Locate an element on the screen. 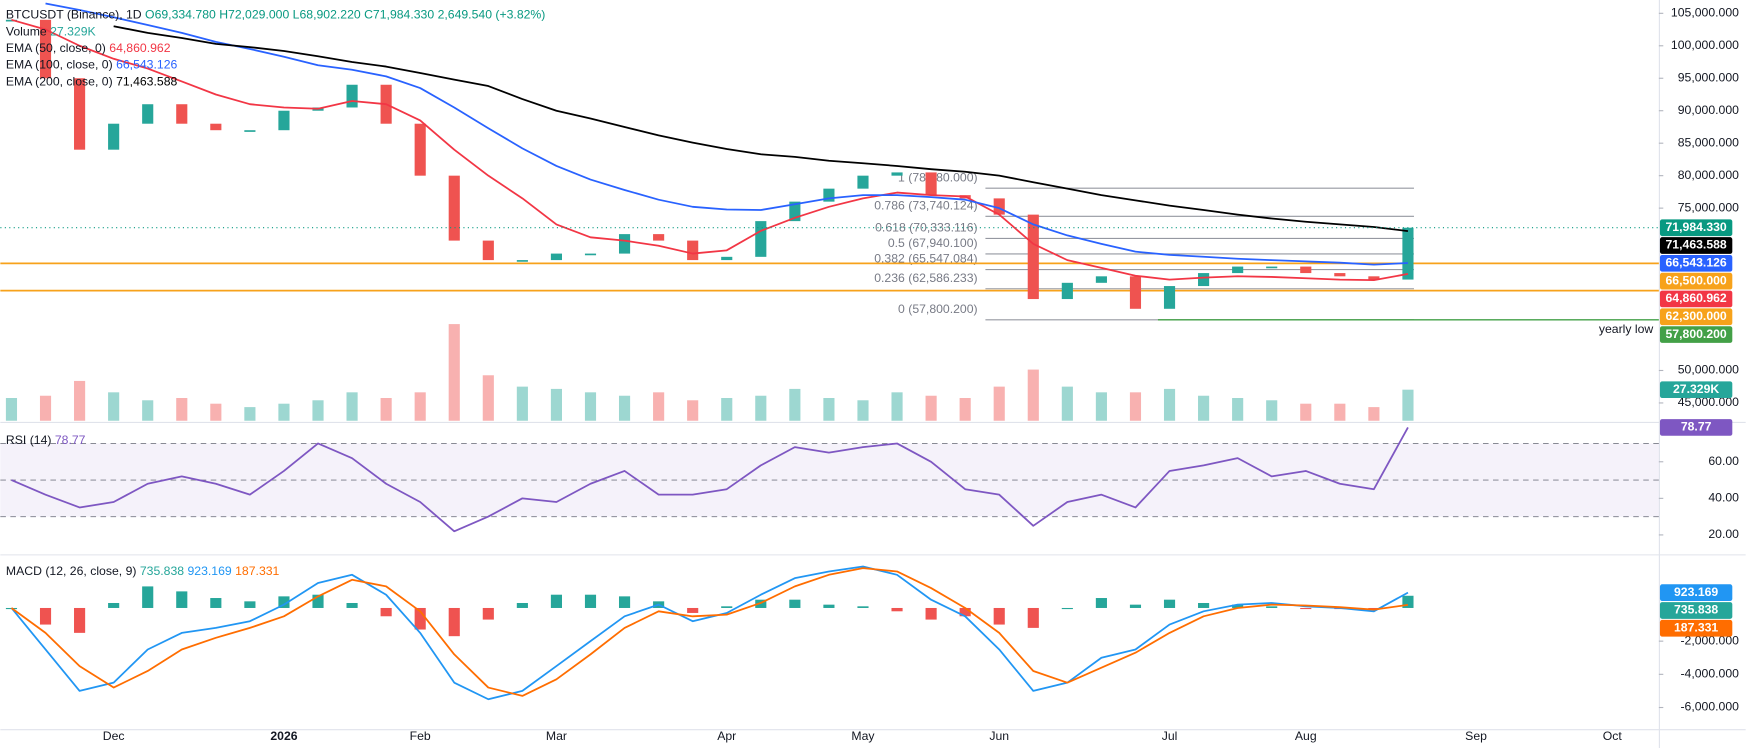  price-tag-label: 187.331 is located at coordinates (1696, 628).